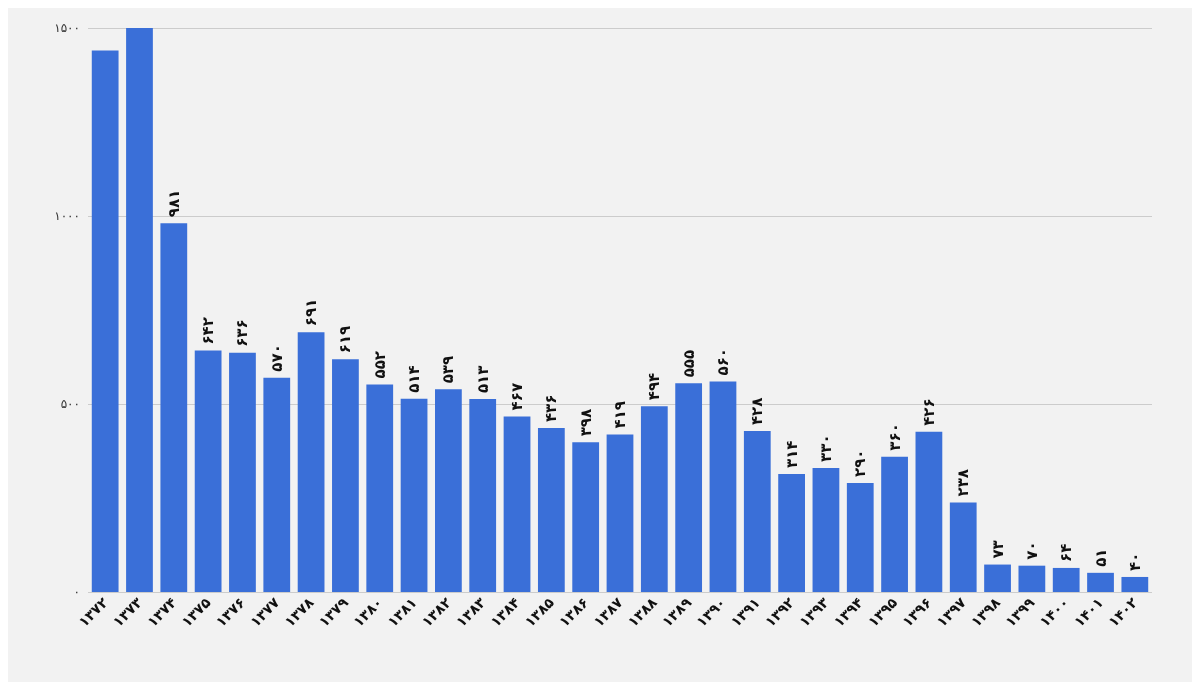 The image size is (1200, 690). What do you see at coordinates (448, 369) in the screenshot?
I see `data-label: ۵۳۹` at bounding box center [448, 369].